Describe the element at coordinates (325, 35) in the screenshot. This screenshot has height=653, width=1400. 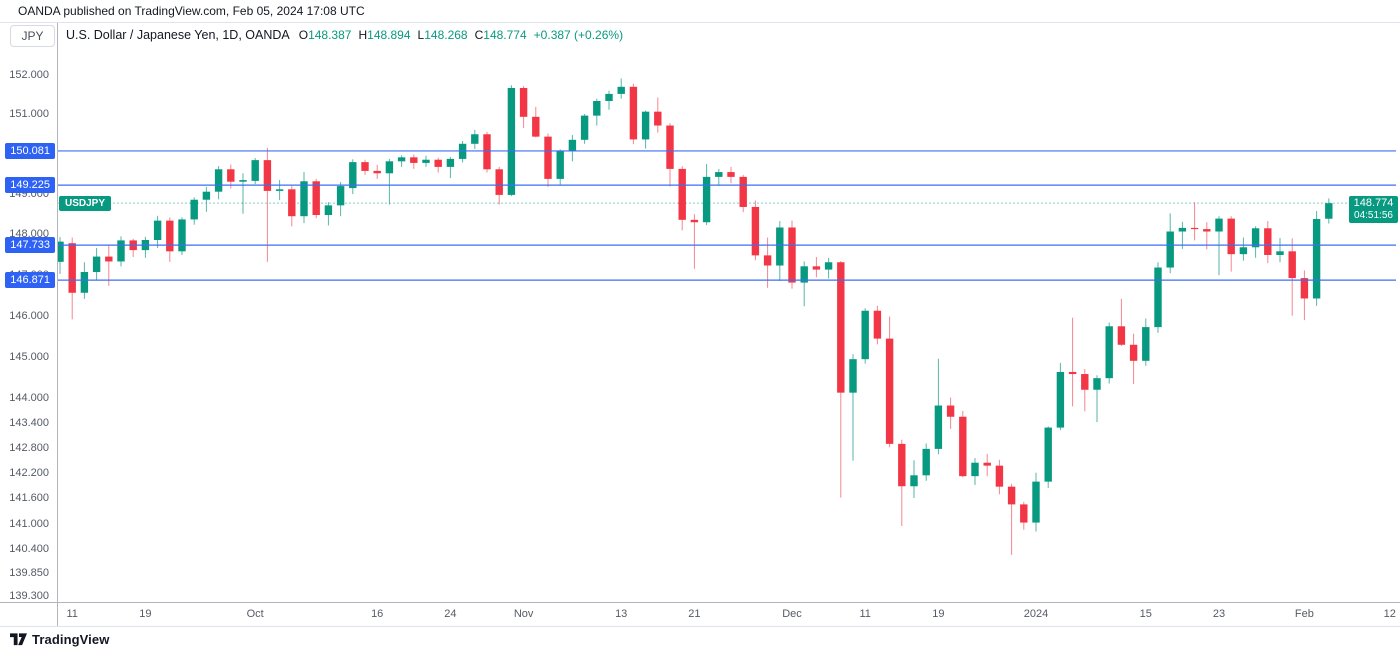
I see `ohlc-open: O148.387` at that location.